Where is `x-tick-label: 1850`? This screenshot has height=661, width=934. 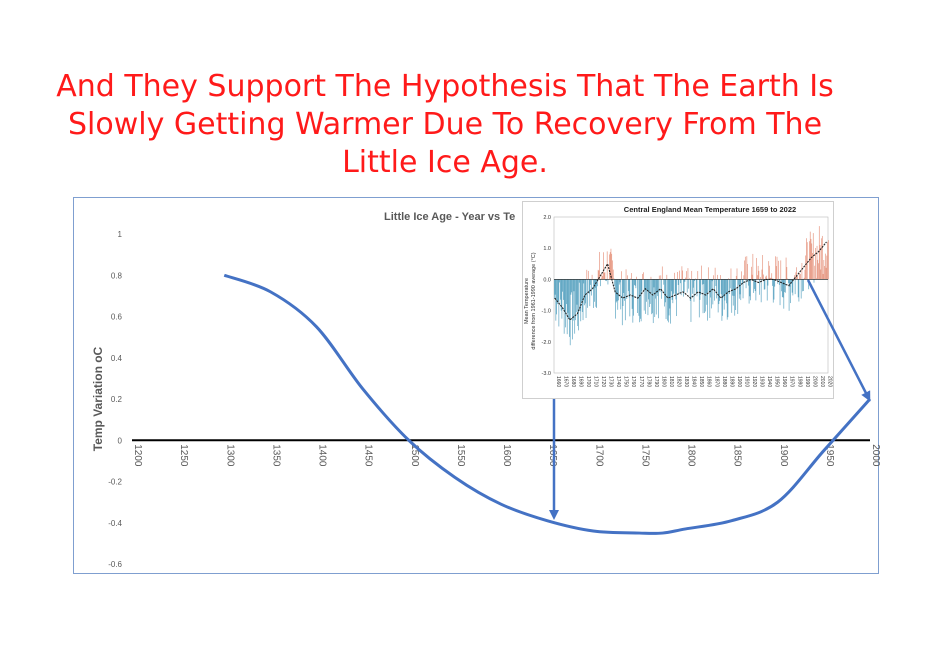 x-tick-label: 1850 is located at coordinates (737, 455).